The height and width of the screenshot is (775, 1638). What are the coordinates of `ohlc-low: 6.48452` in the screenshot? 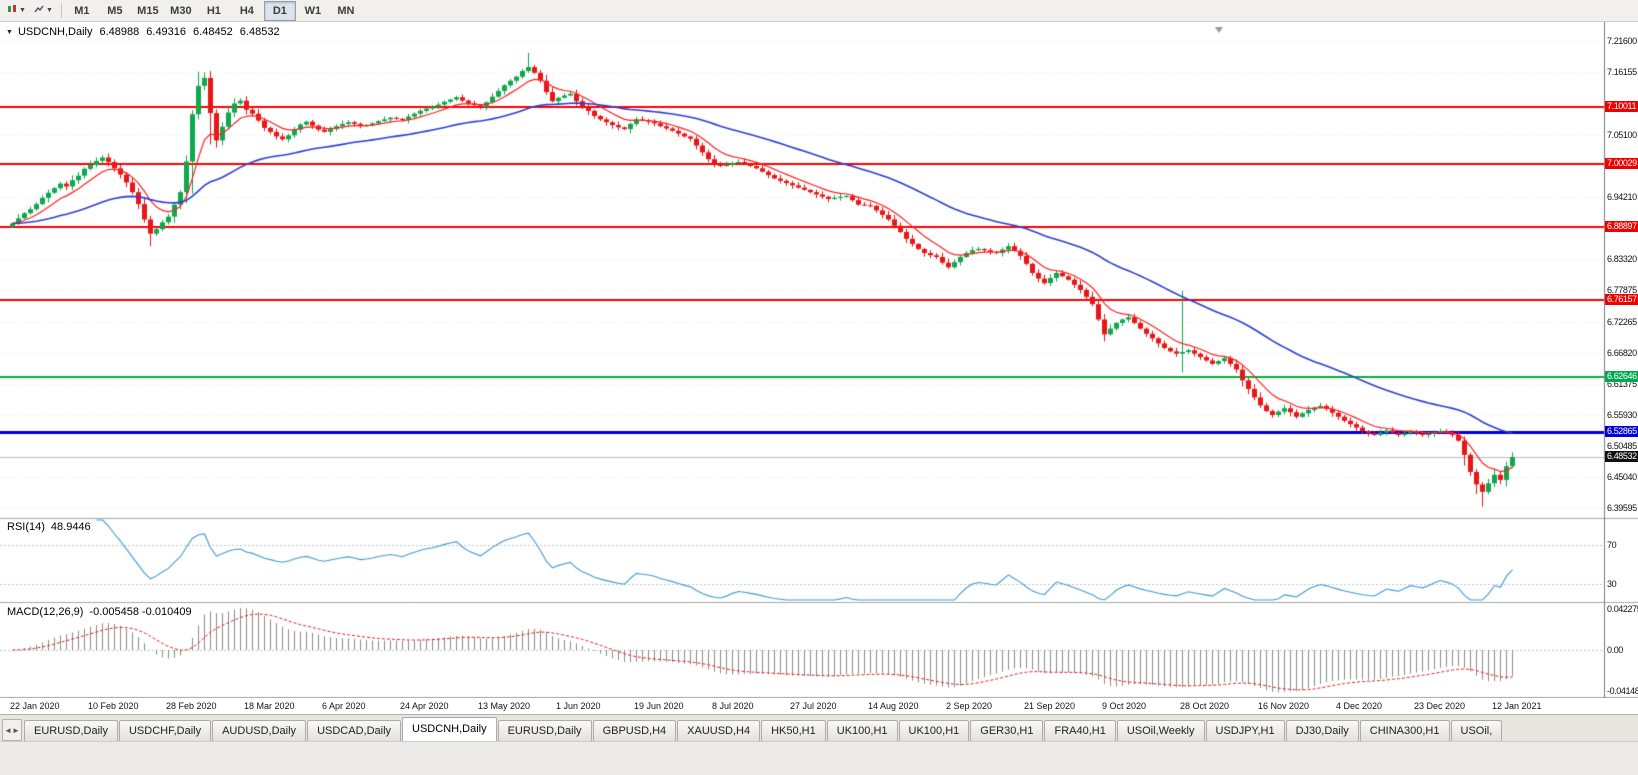 It's located at (213, 32).